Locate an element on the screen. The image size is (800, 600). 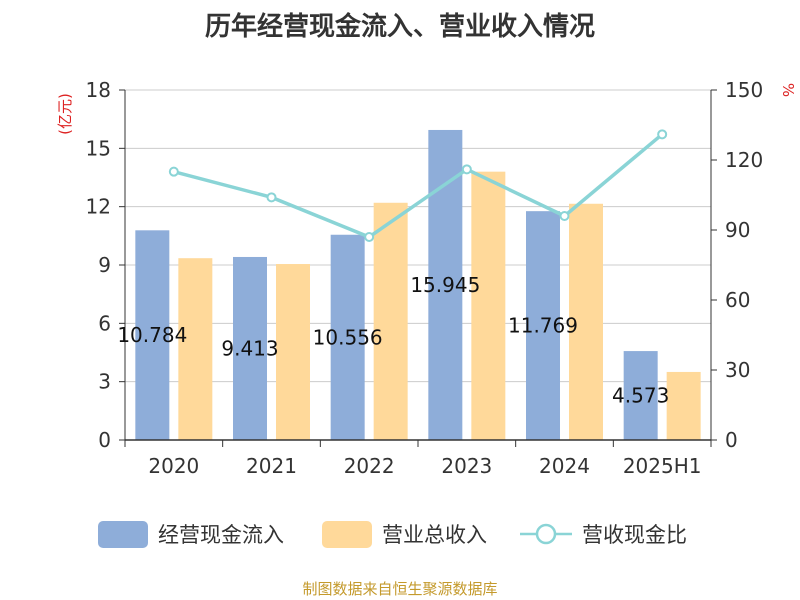
footer-source: 制图数据来自恒生聚源数据库 is located at coordinates (400, 589).